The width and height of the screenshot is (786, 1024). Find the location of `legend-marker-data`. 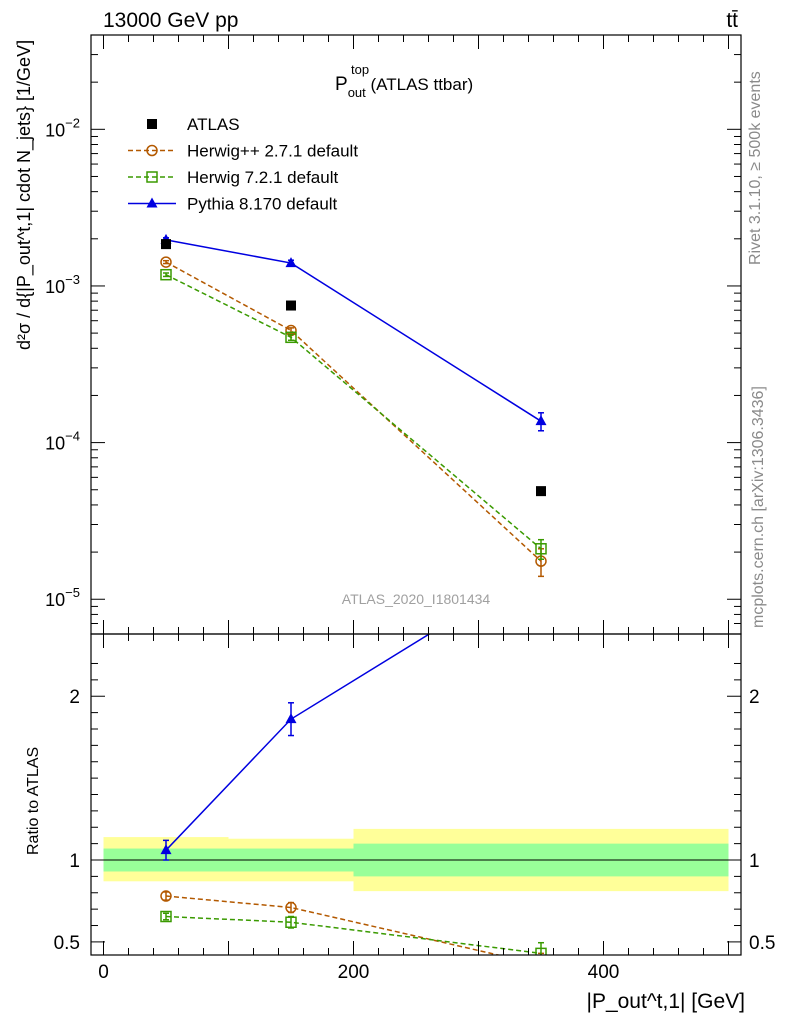

legend-marker-data is located at coordinates (152, 124).